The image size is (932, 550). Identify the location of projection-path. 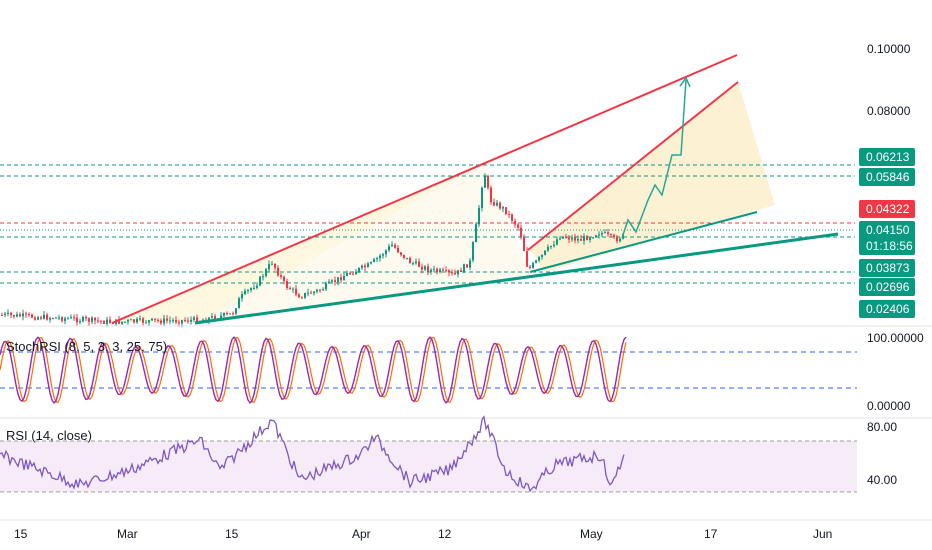
(654, 159).